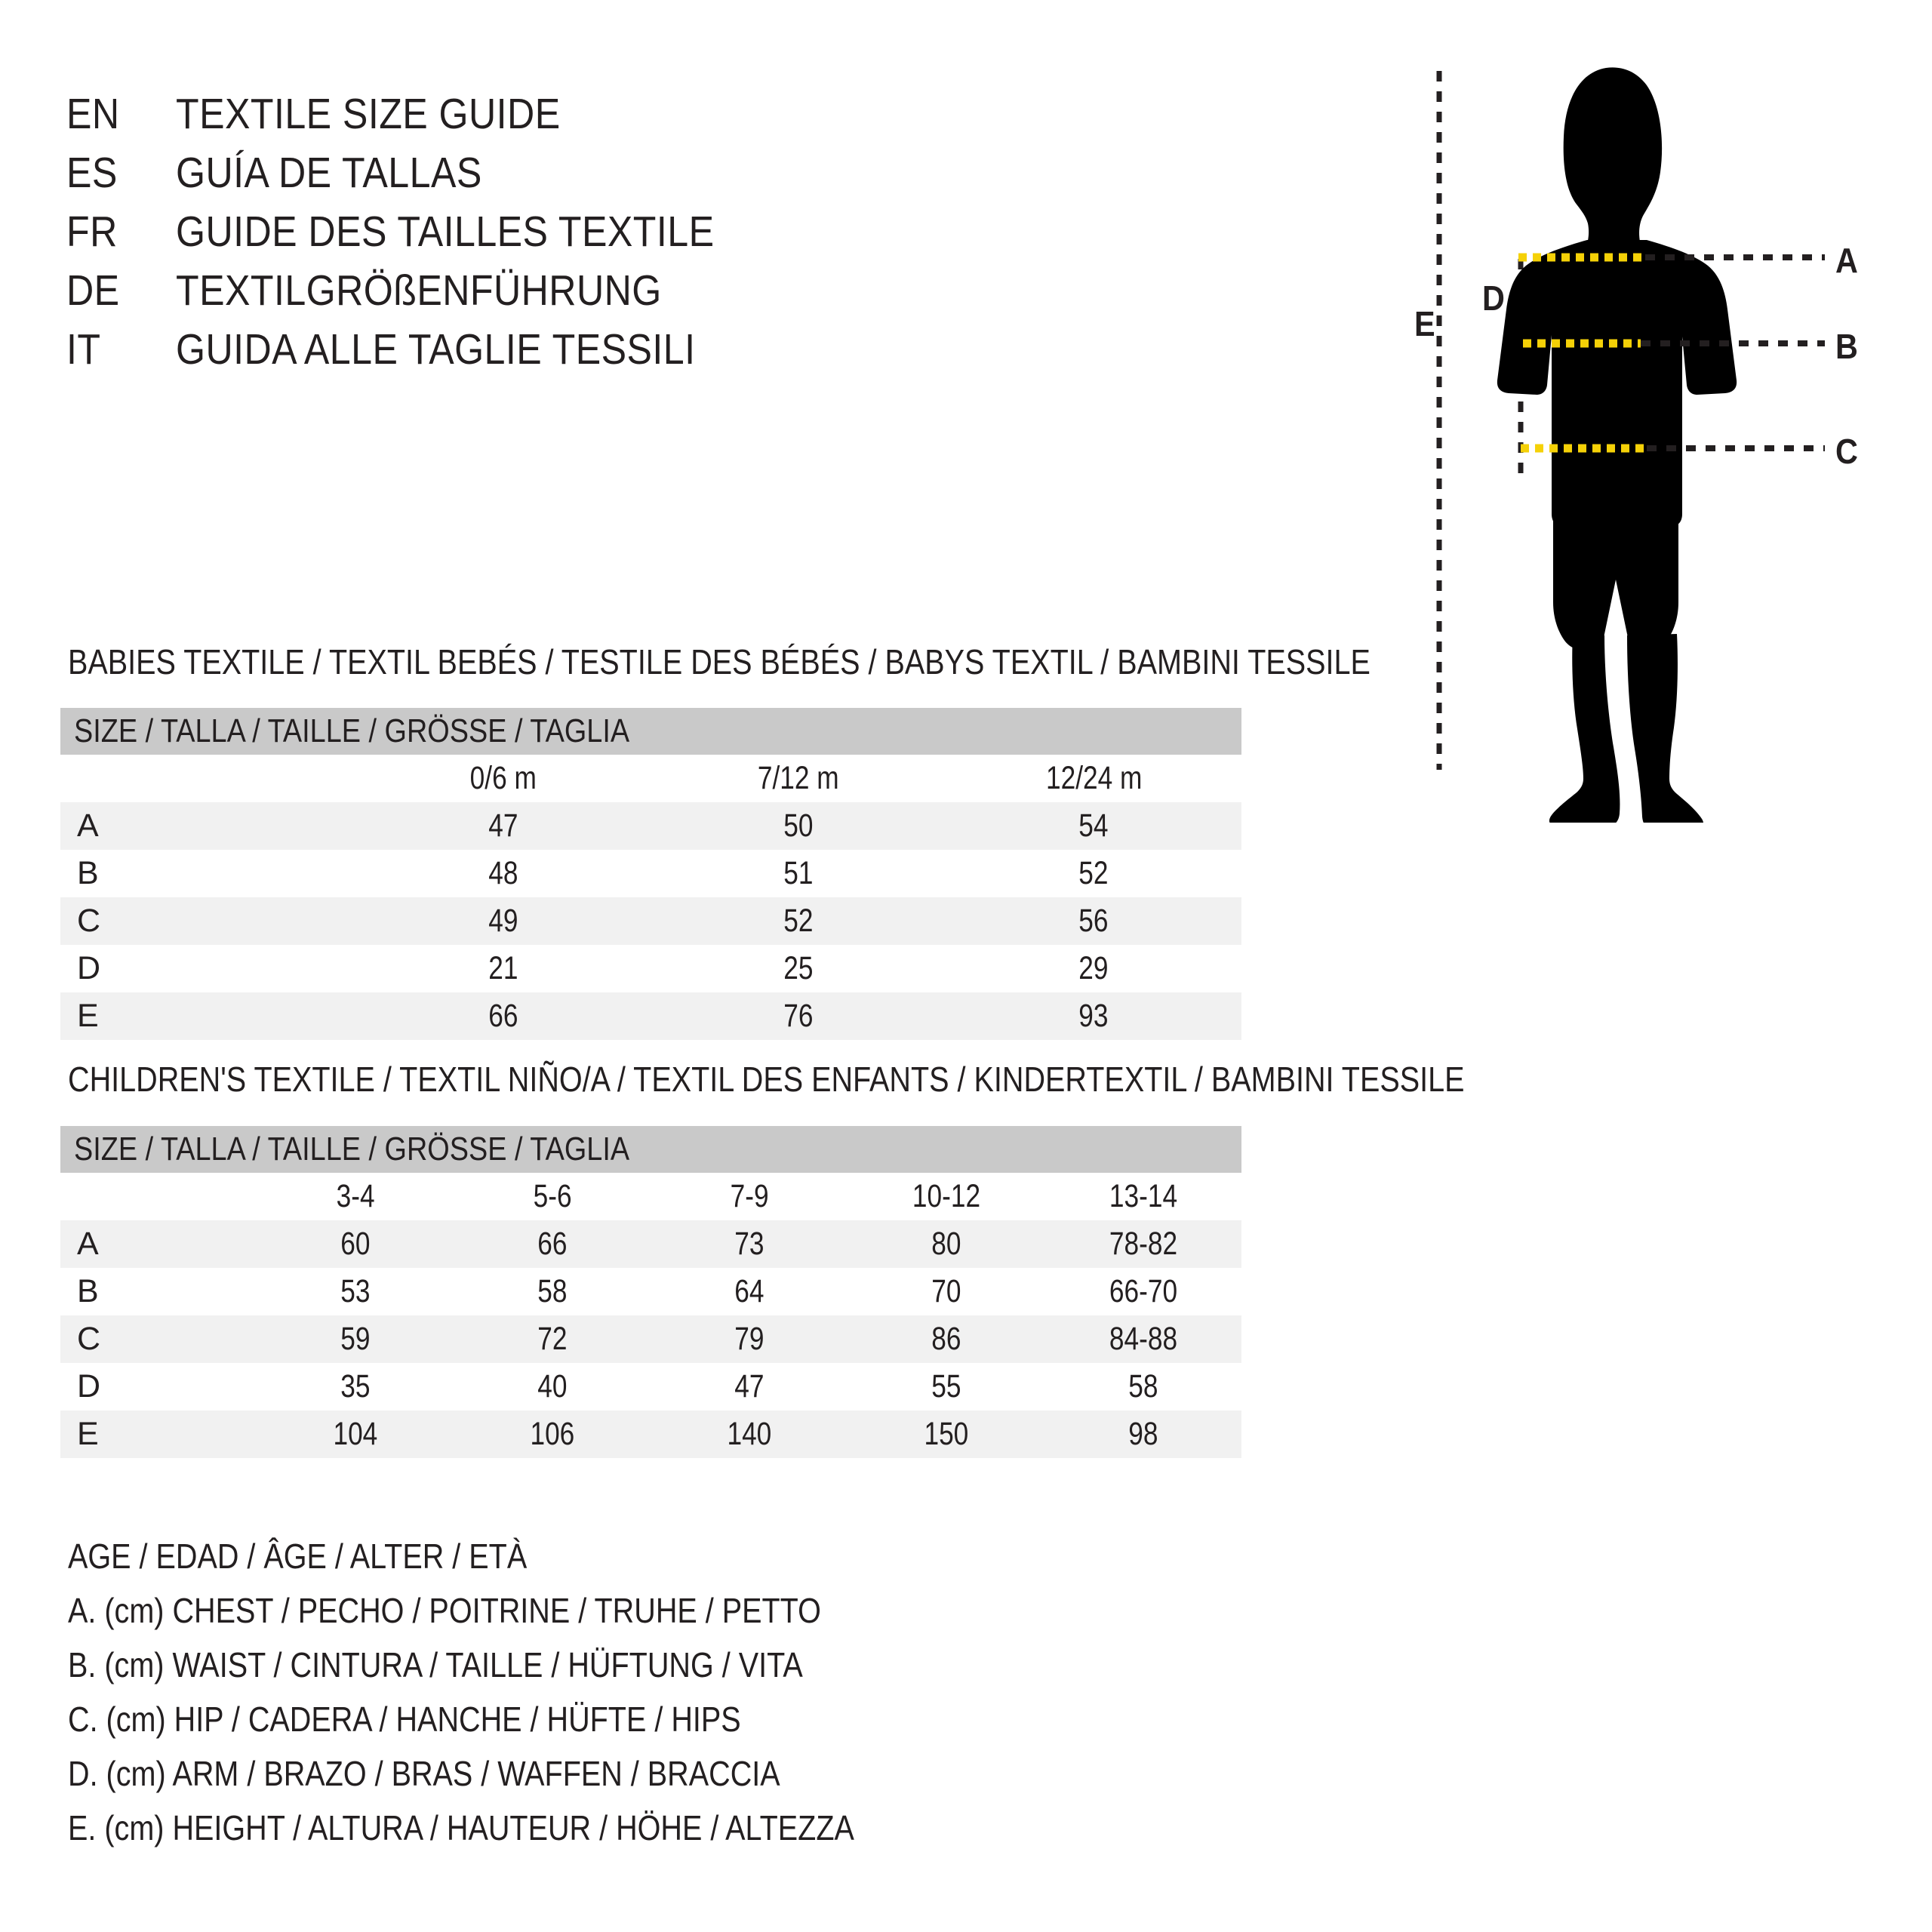 Image resolution: width=1932 pixels, height=1932 pixels. I want to click on children-a-1: 66, so click(552, 1244).